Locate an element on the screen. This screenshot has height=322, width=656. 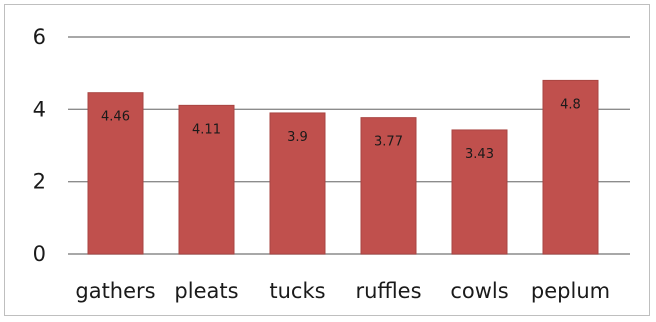
y-tick-label: 6 is located at coordinates (39, 37).